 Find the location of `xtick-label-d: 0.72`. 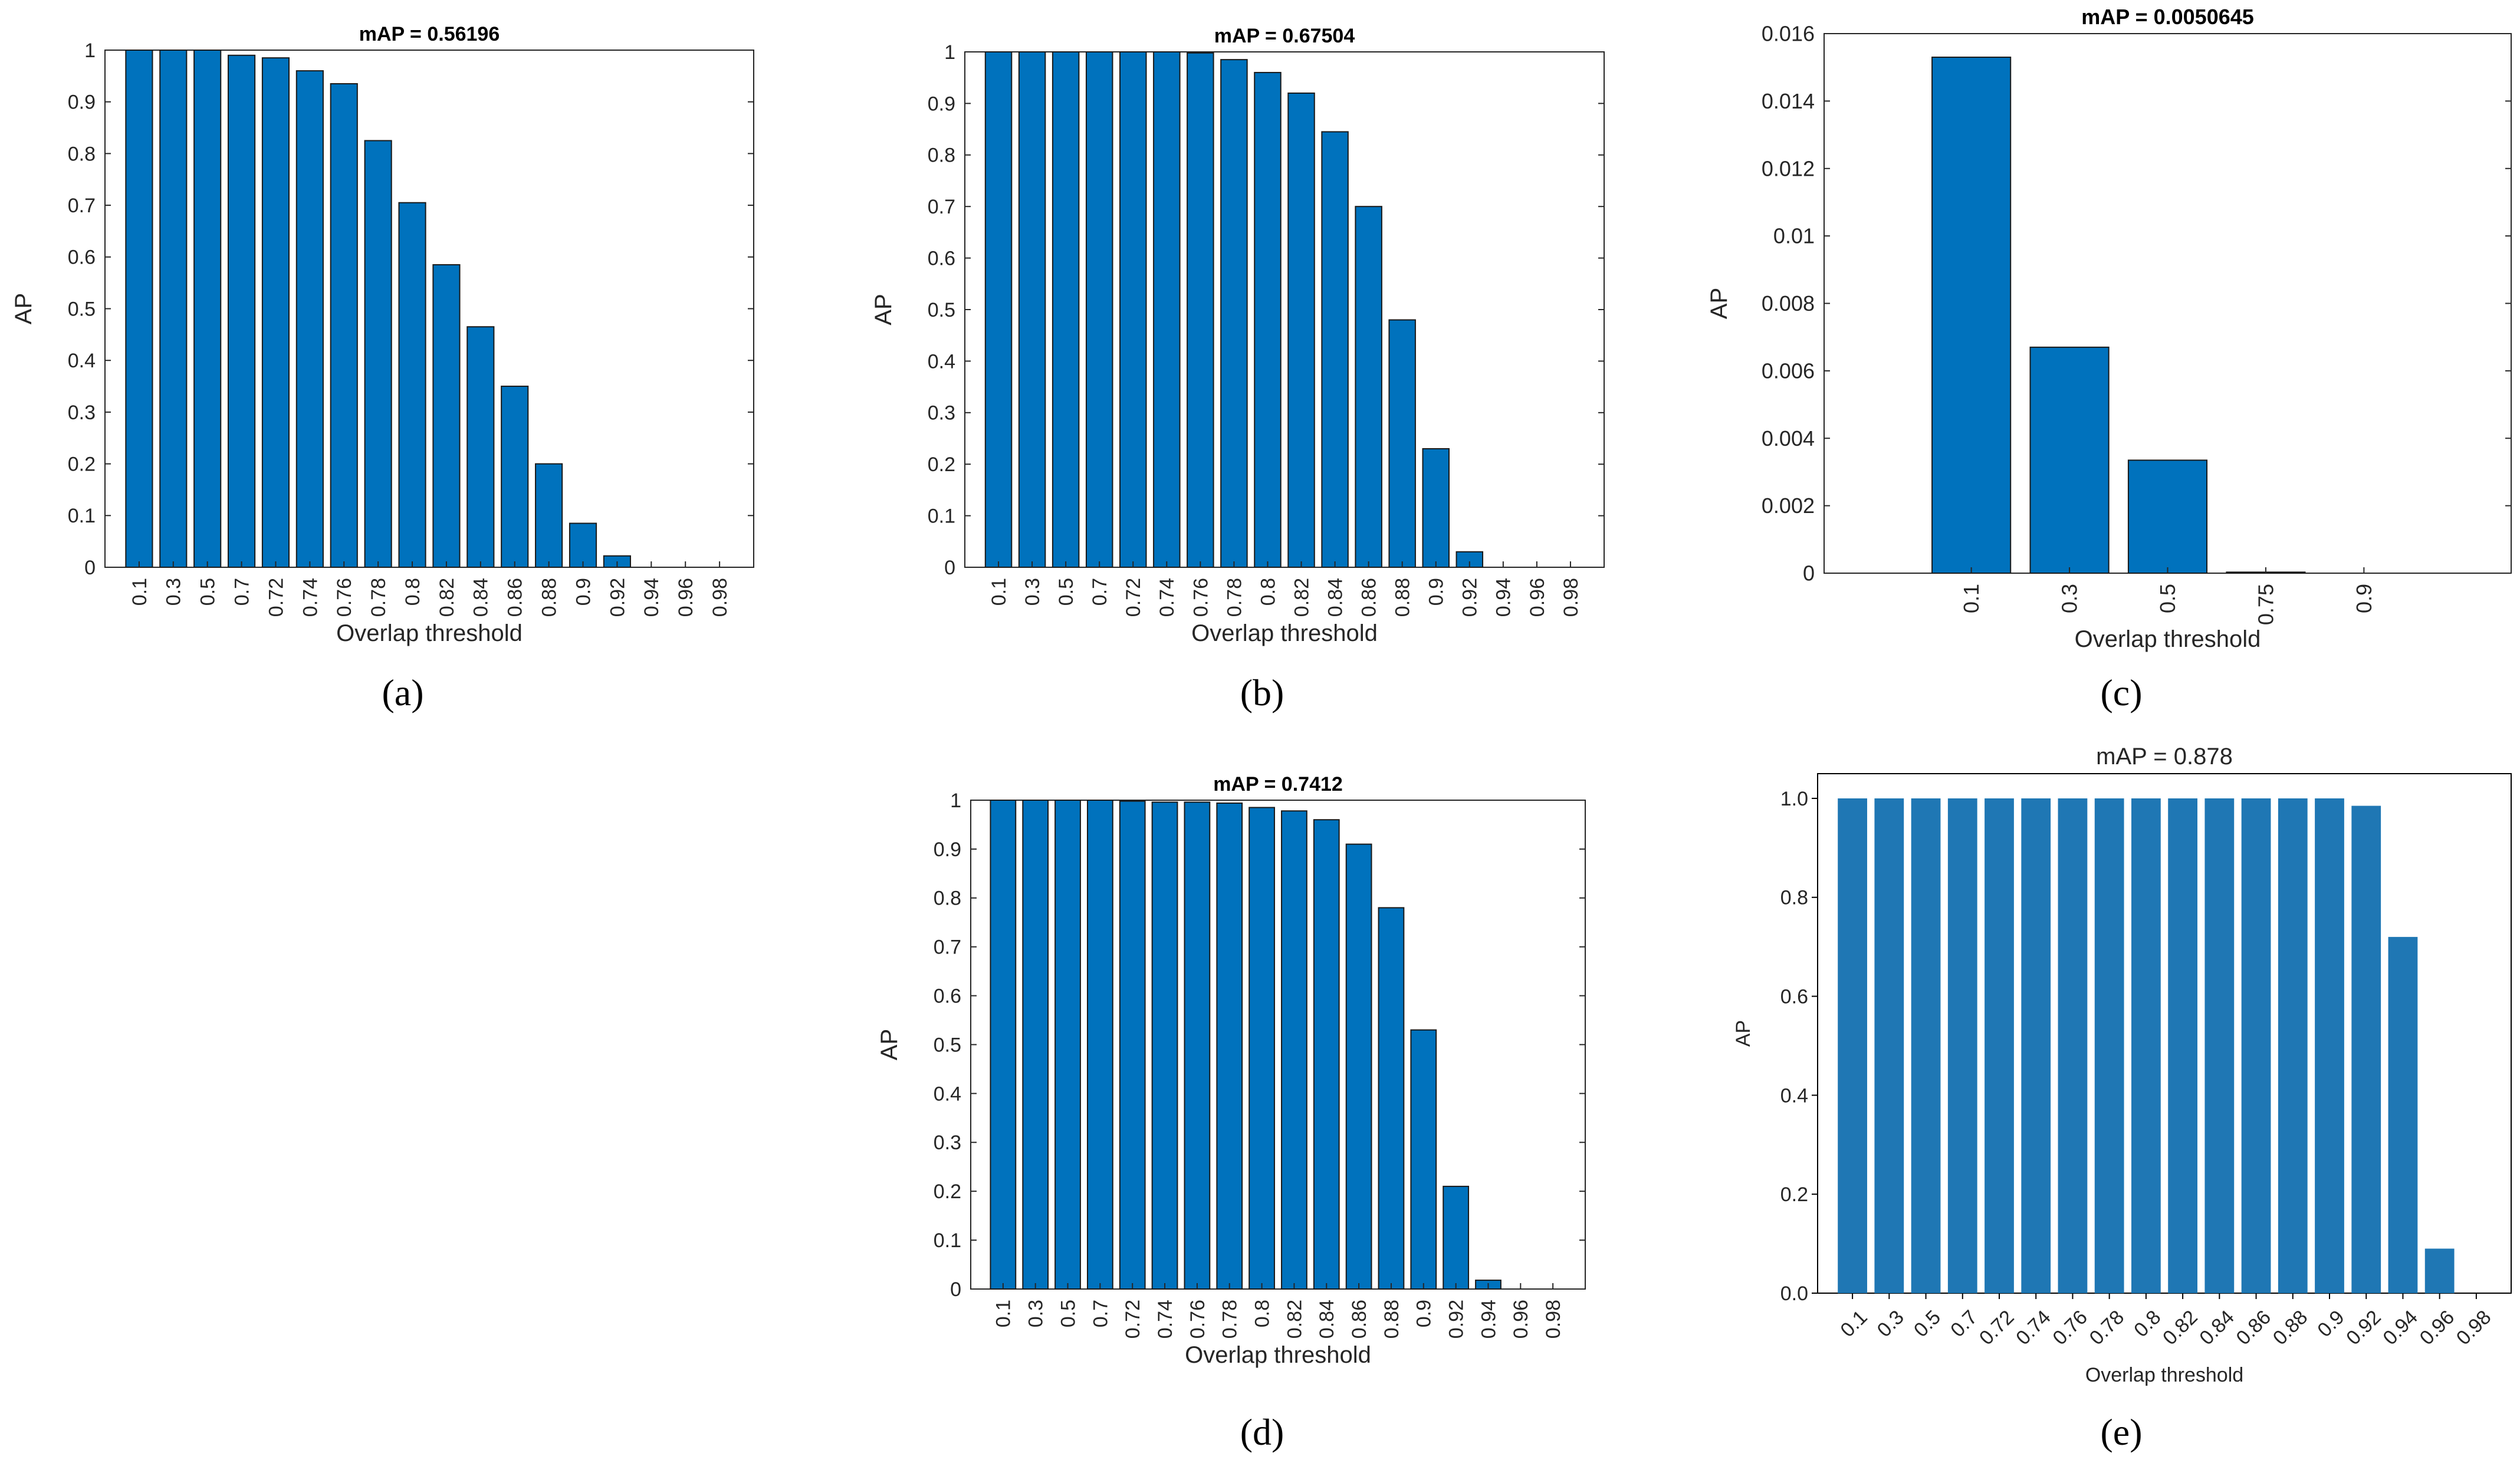

xtick-label-d: 0.72 is located at coordinates (1133, 1319).